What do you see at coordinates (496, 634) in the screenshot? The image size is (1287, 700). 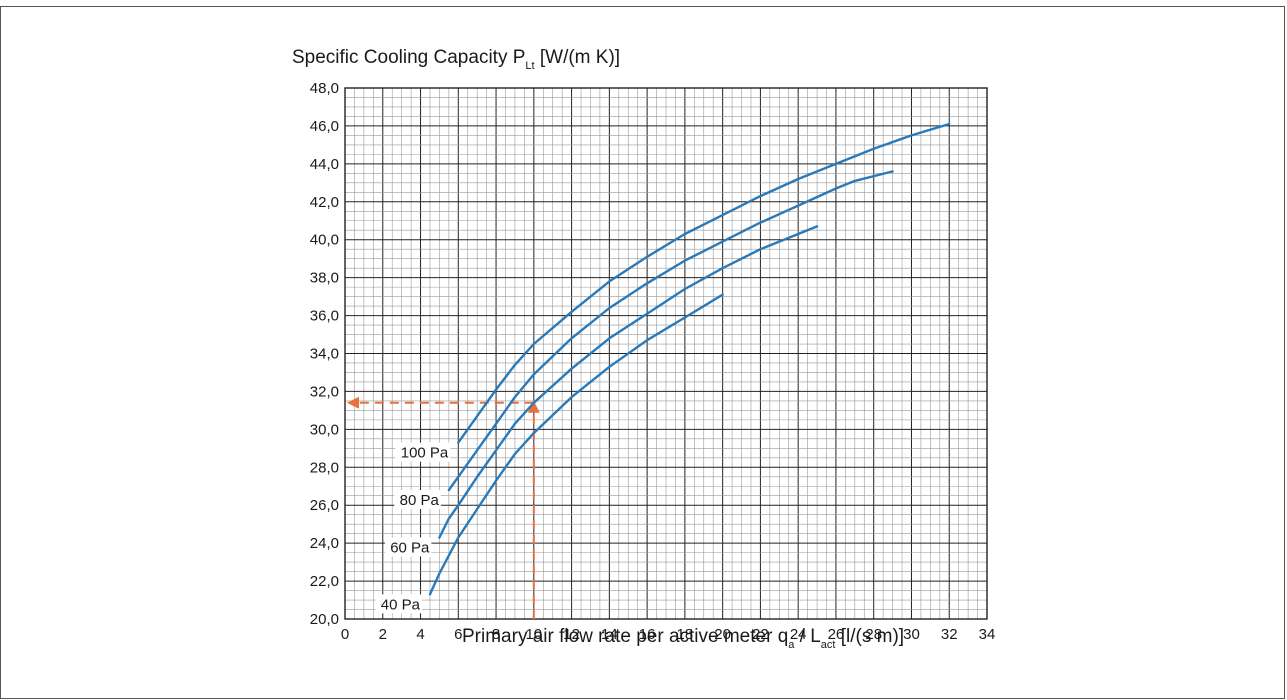 I see `x-tick-label: 8` at bounding box center [496, 634].